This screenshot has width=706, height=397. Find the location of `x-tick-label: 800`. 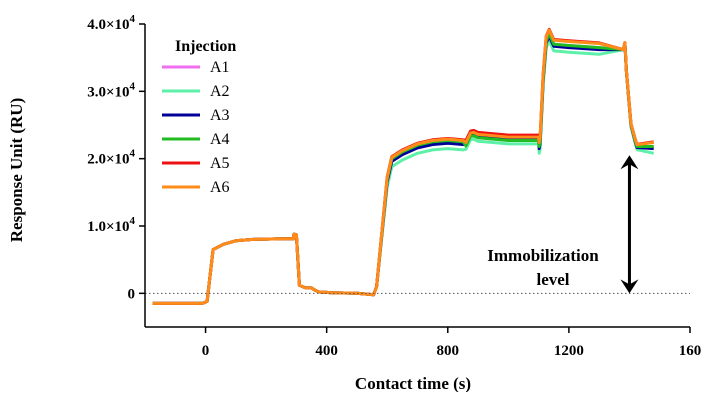

x-tick-label: 800 is located at coordinates (448, 351).